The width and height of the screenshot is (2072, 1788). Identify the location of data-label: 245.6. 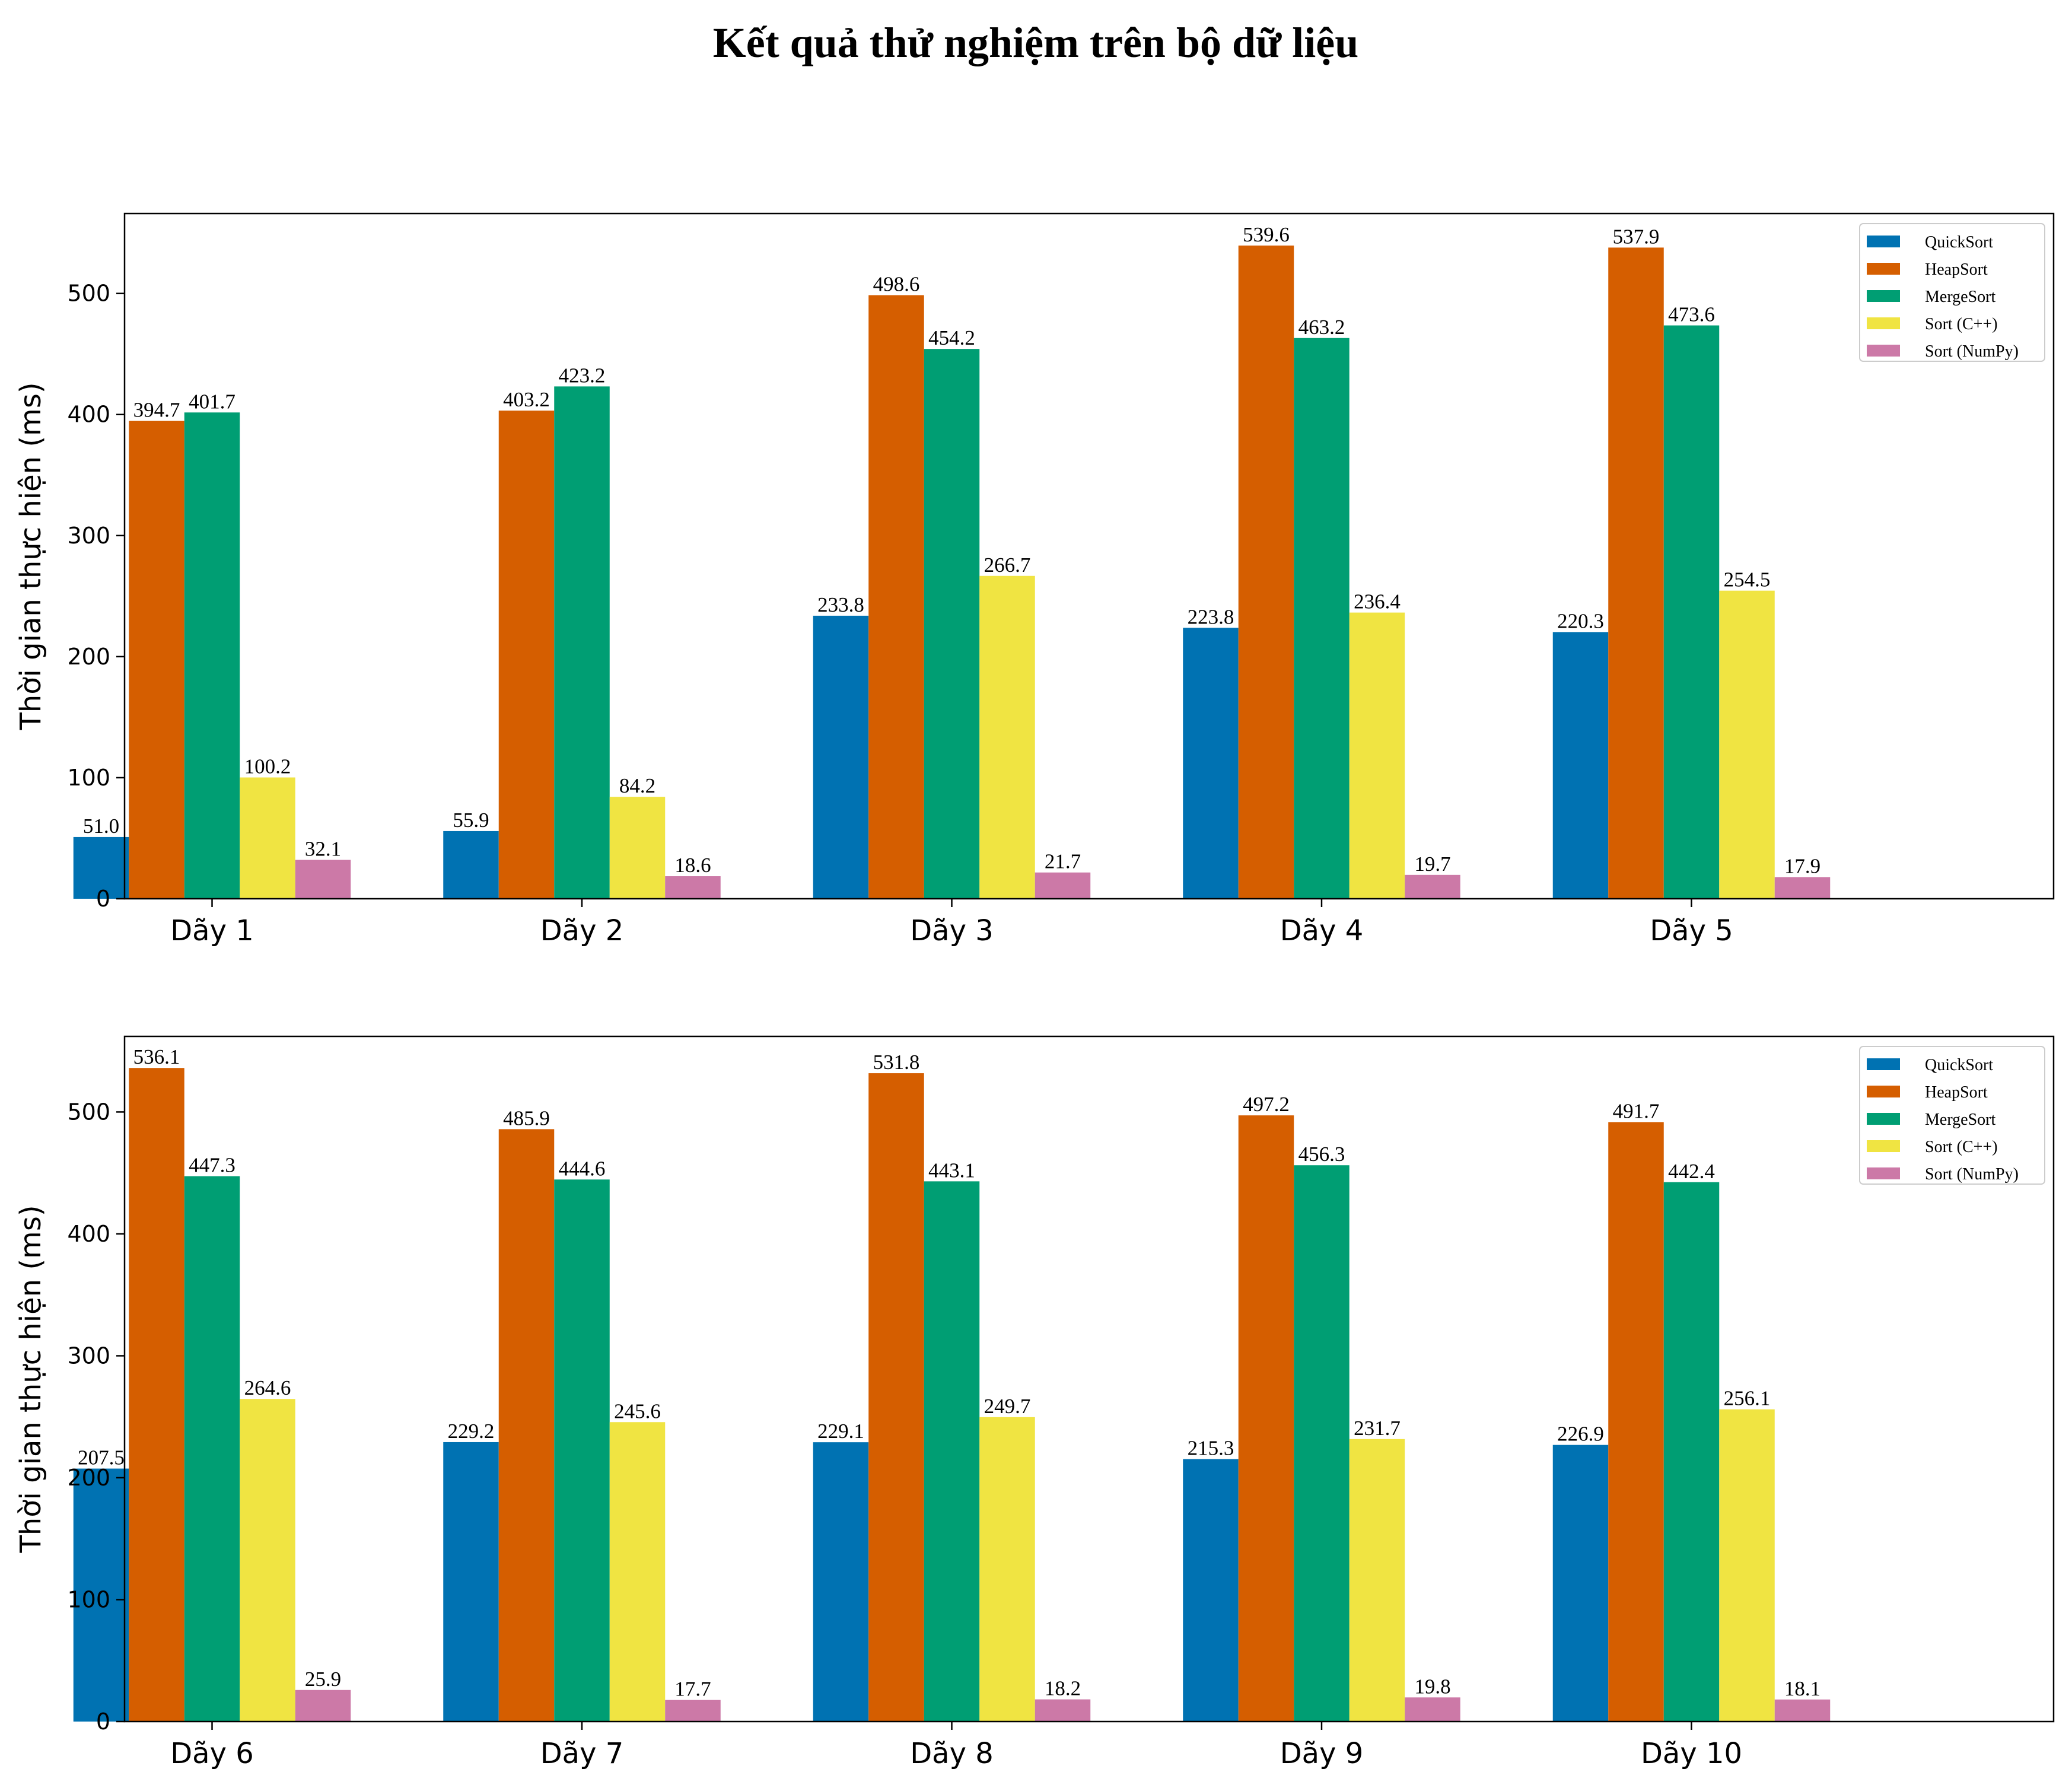
(637, 1411).